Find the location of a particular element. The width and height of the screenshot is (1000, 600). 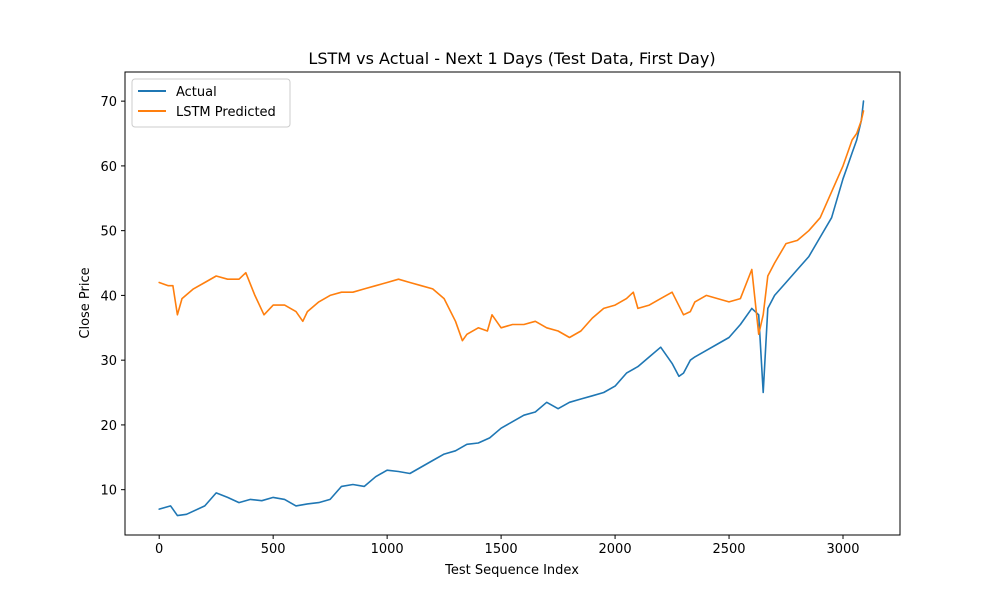

y-axis-title: Close Price is located at coordinates (85, 302).